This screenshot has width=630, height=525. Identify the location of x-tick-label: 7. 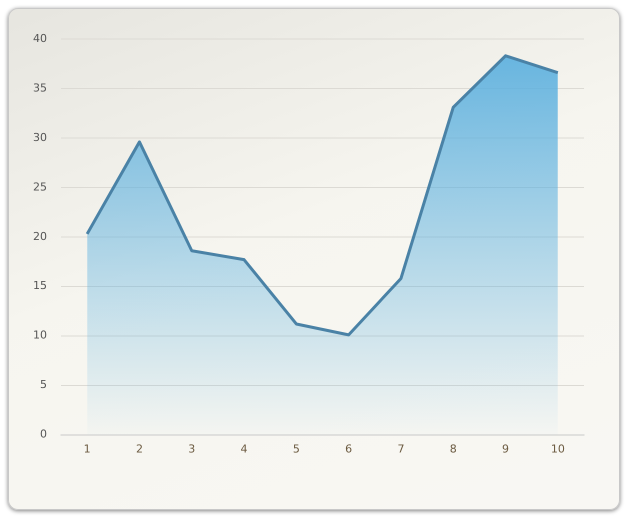
(400, 449).